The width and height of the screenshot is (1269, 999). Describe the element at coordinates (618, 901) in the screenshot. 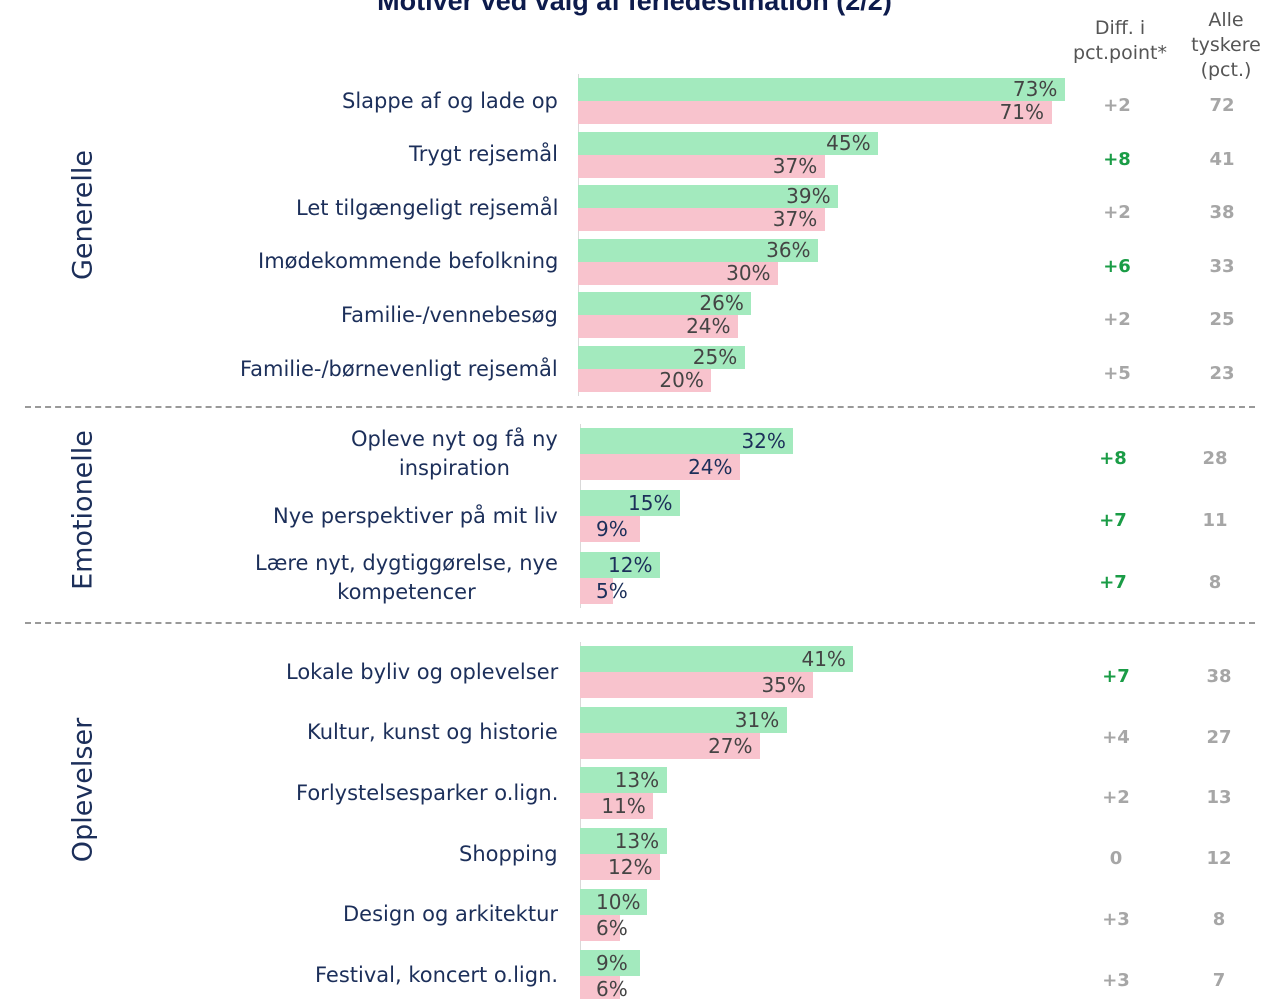

I see `value-label: 10%` at that location.